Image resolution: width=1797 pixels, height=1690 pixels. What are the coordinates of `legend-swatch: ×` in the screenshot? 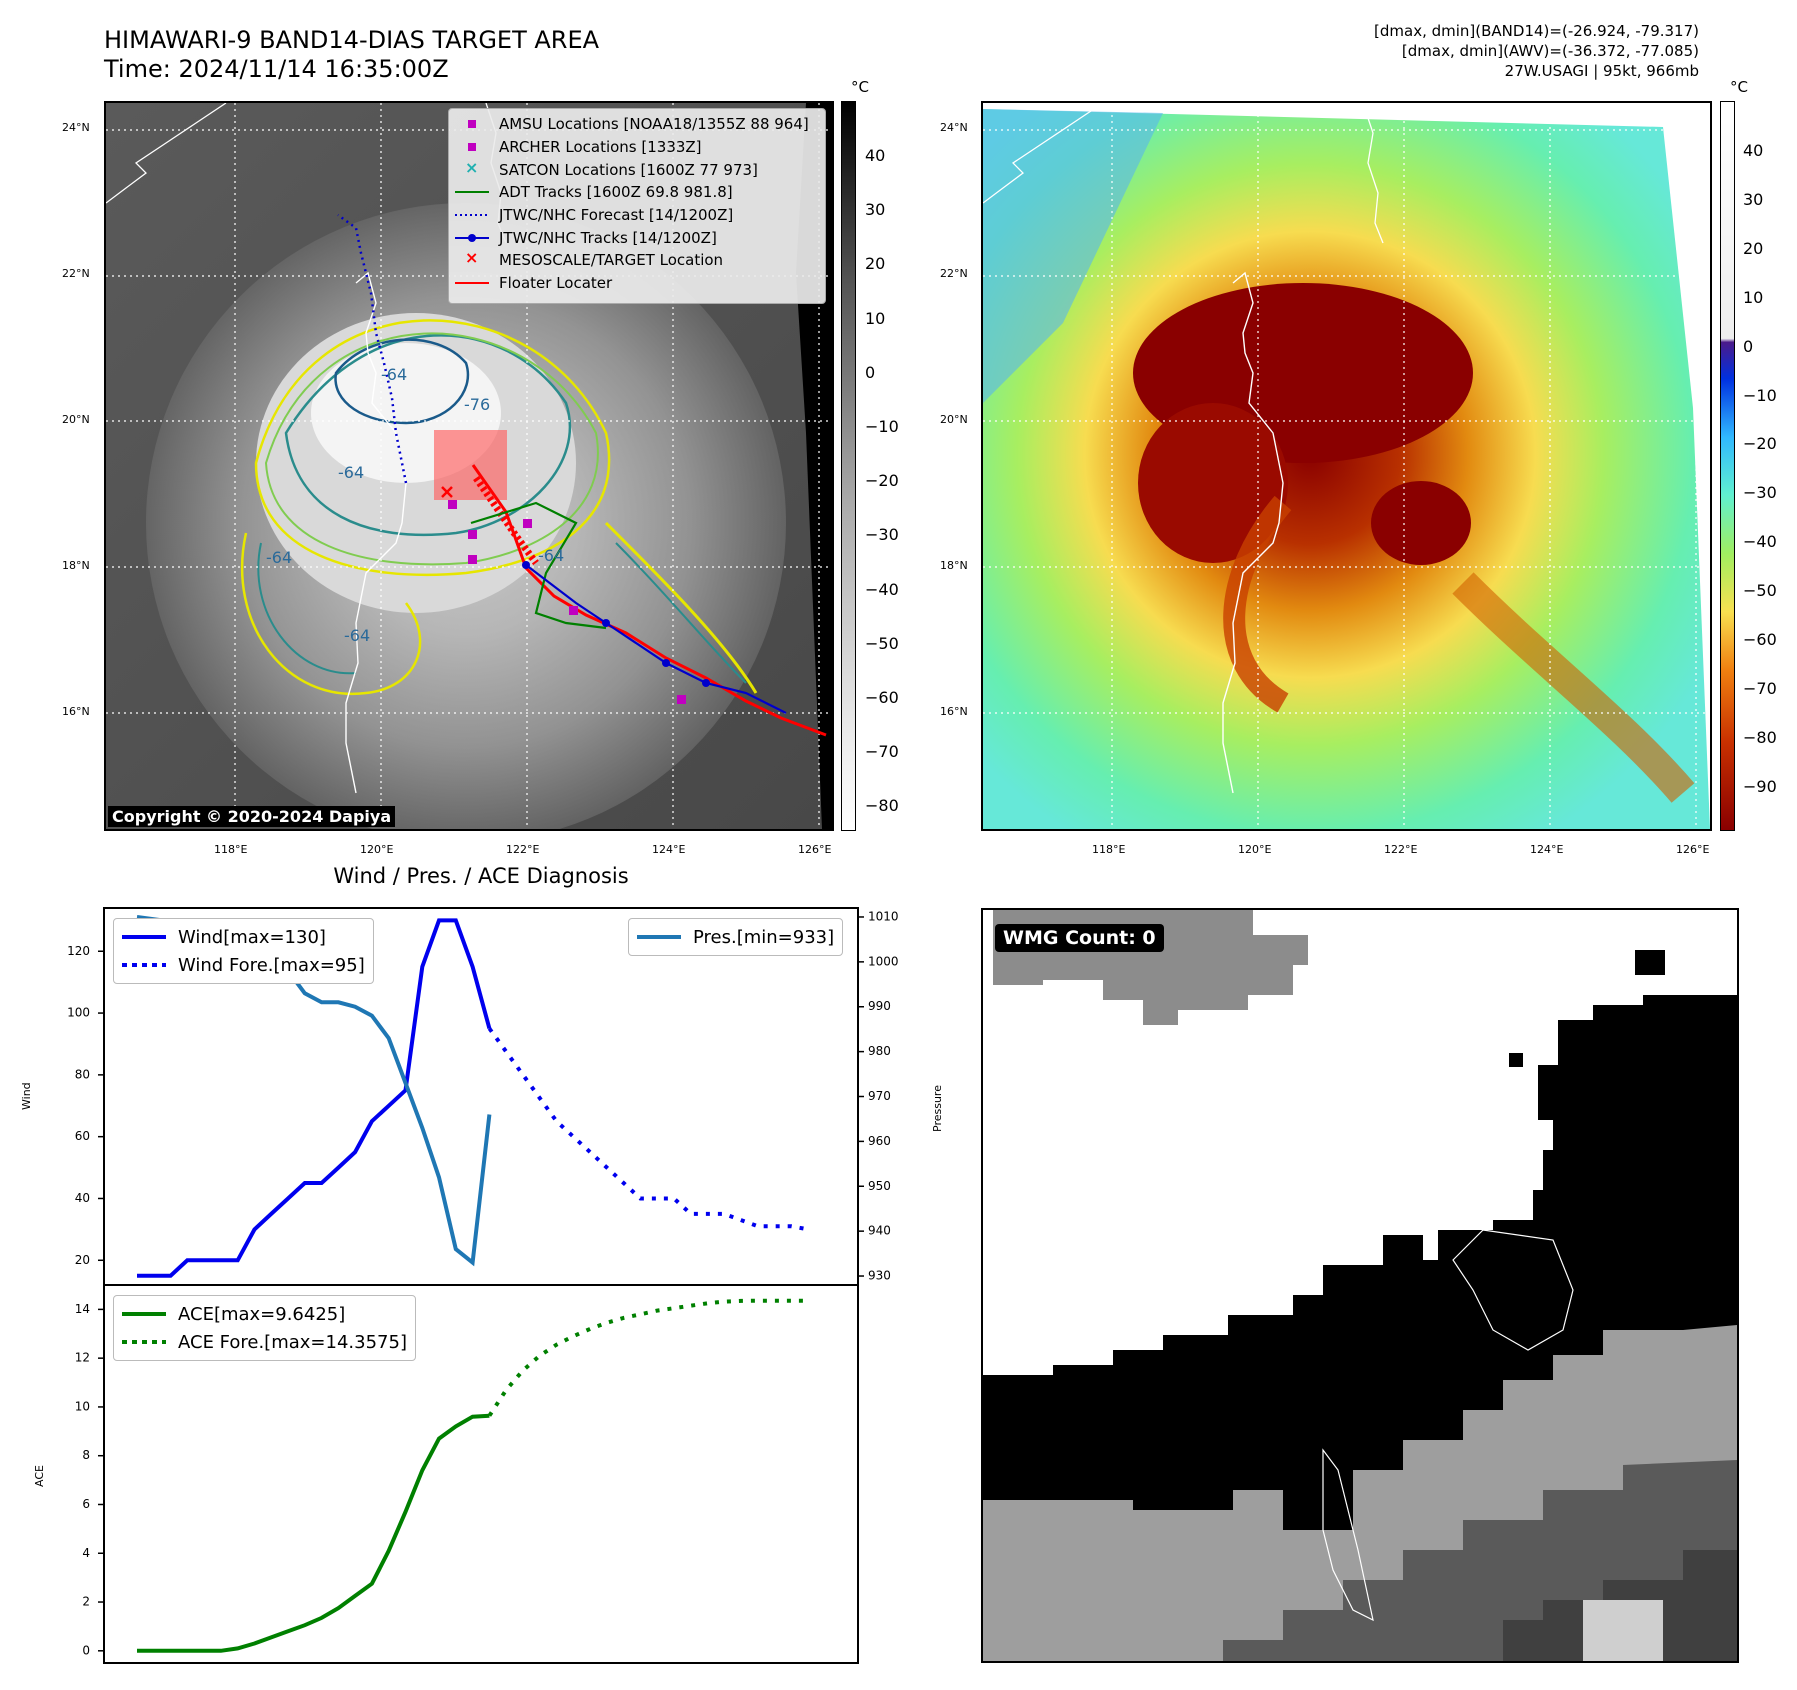 It's located at (472, 258).